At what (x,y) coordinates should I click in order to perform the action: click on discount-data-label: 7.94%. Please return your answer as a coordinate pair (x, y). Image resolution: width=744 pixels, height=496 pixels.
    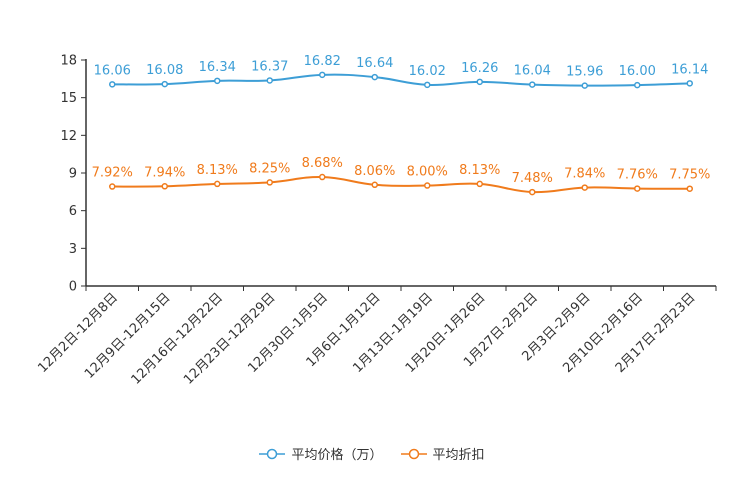
    Looking at the image, I should click on (164, 172).